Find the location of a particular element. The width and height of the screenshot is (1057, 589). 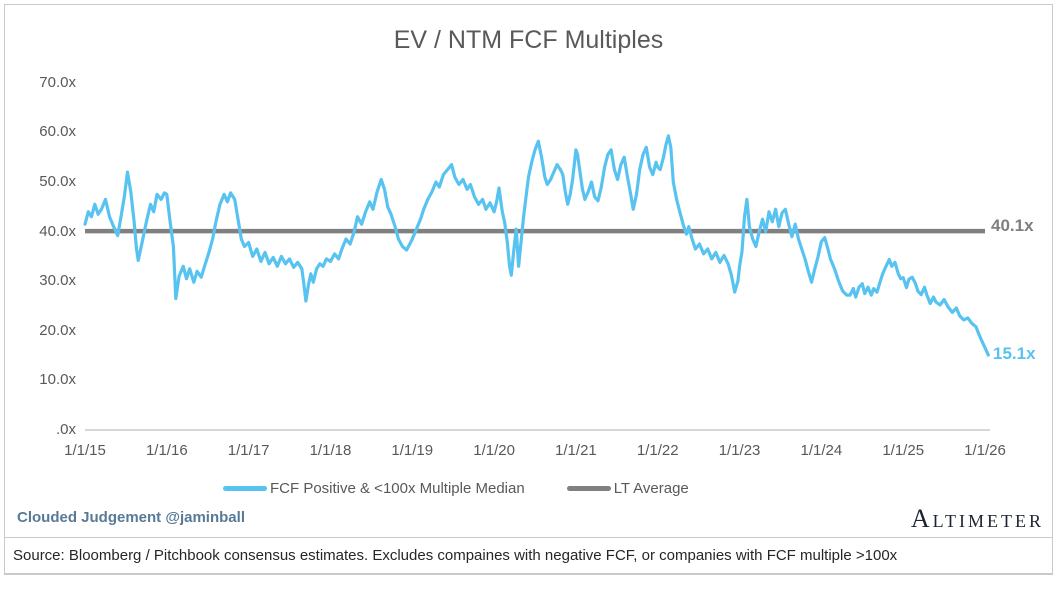

y-tick-label: .0x is located at coordinates (65, 429).